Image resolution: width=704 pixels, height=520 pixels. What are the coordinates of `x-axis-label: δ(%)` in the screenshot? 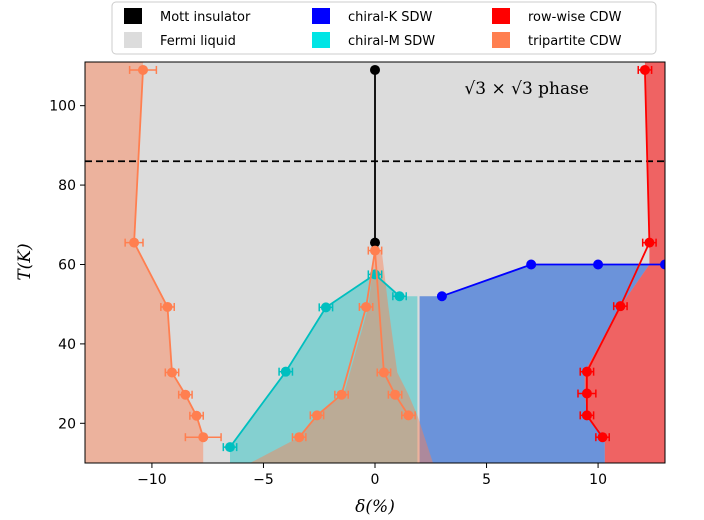 It's located at (375, 507).